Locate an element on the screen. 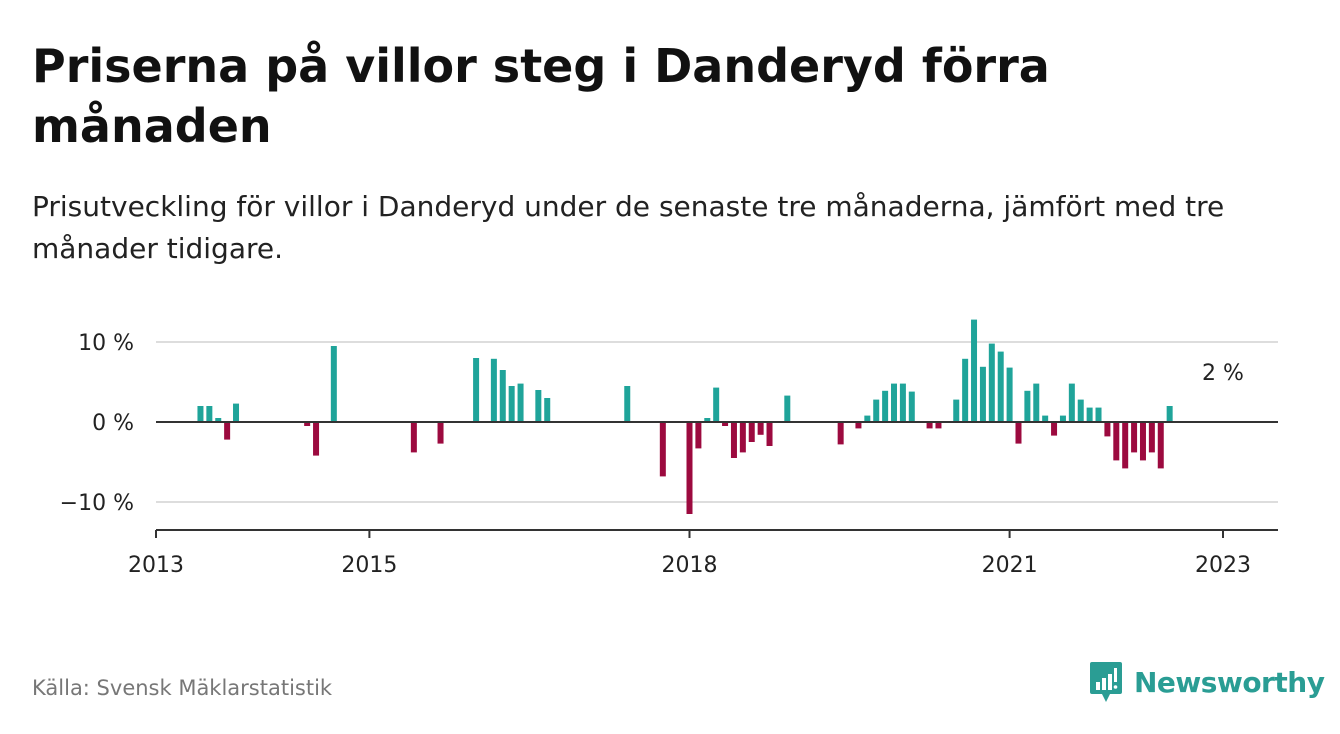 This screenshot has width=1340, height=734. annotation-label: 2 % is located at coordinates (1223, 373).